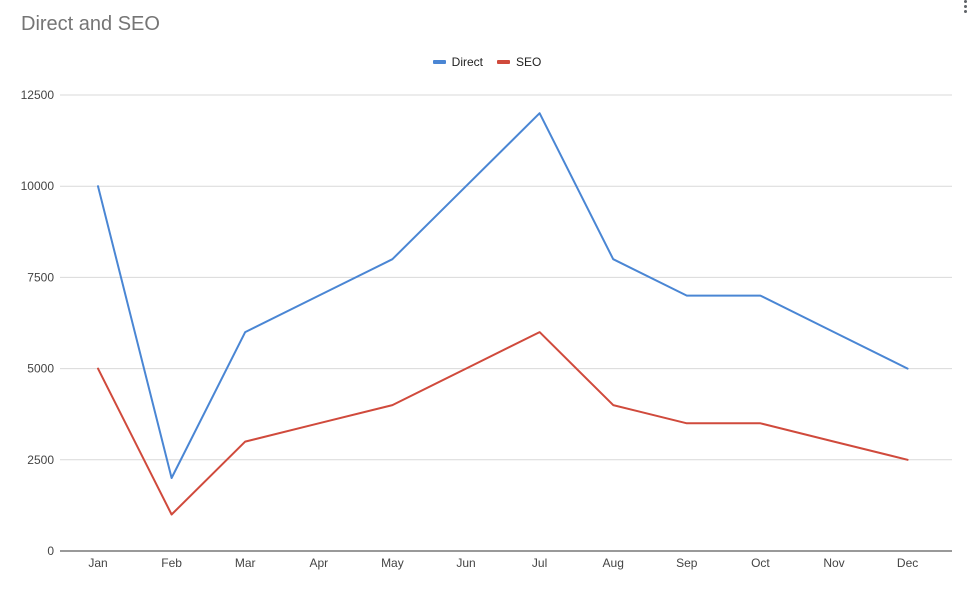 The height and width of the screenshot is (594, 974). I want to click on data-point-seo-mar, so click(245, 442).